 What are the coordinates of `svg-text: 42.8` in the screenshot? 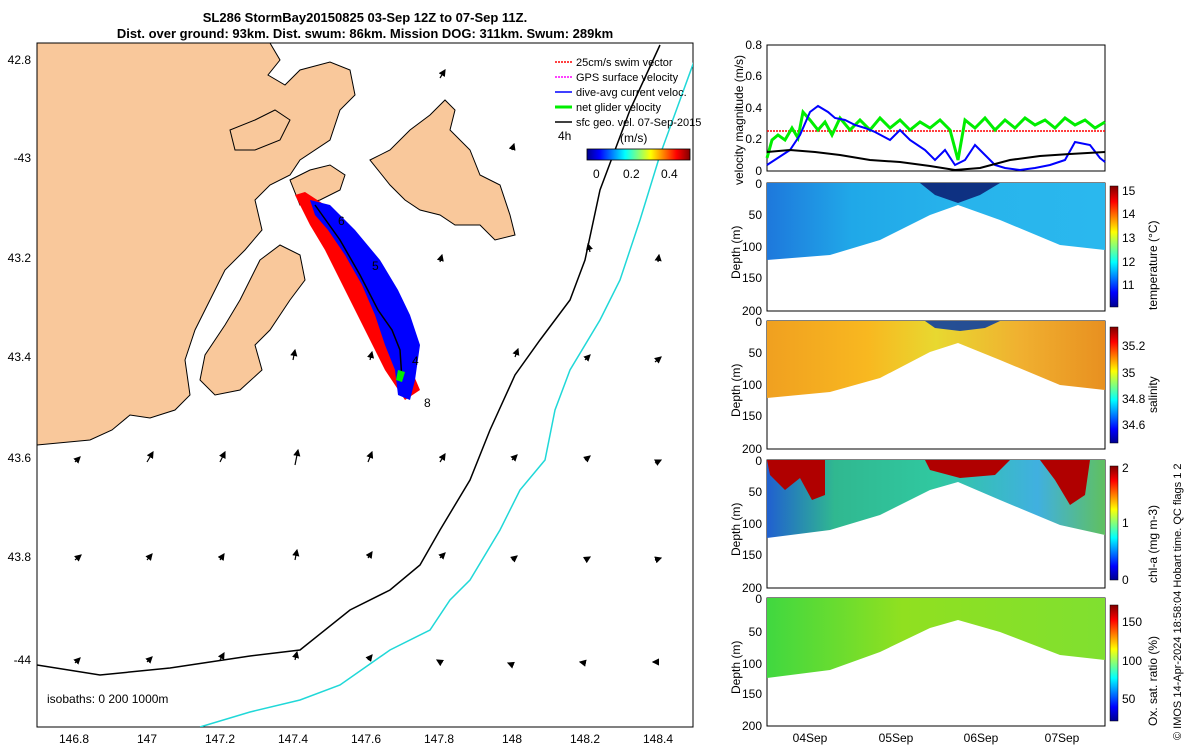 It's located at (20, 60).